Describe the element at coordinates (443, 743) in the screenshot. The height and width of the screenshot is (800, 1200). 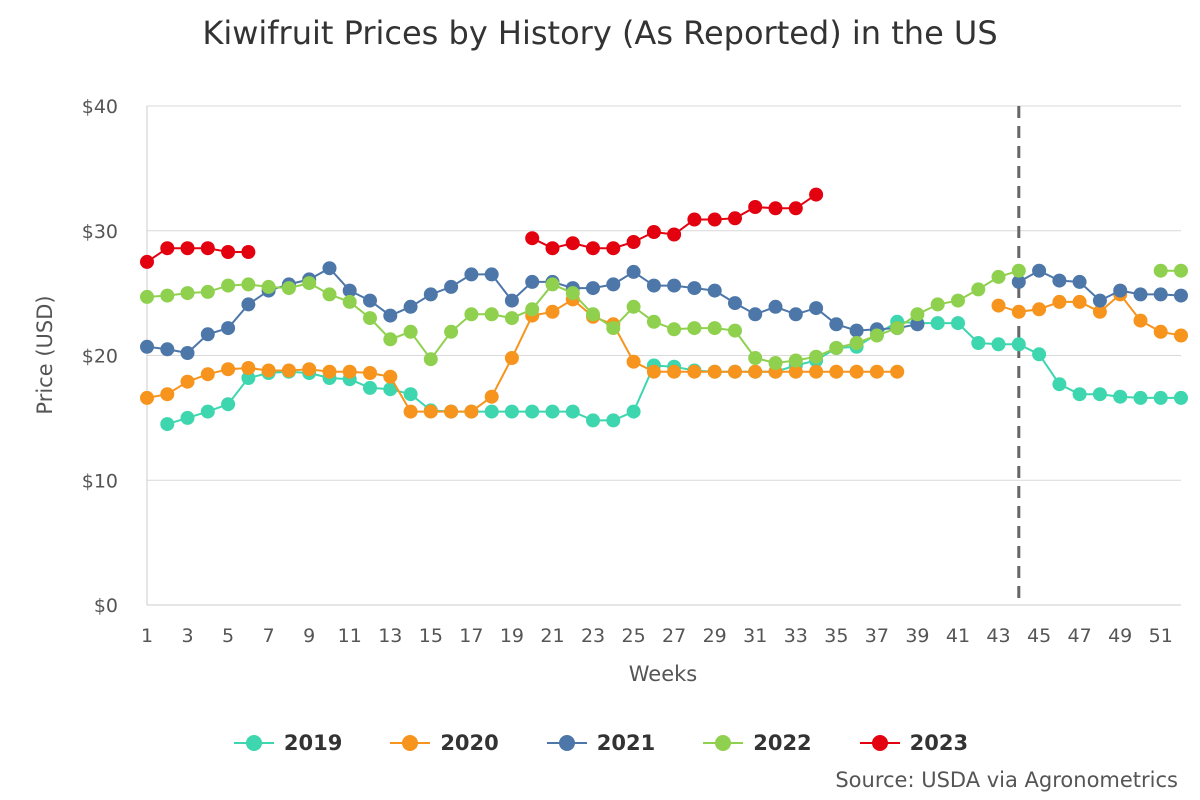
I see `legend-item-2020: 2020` at that location.